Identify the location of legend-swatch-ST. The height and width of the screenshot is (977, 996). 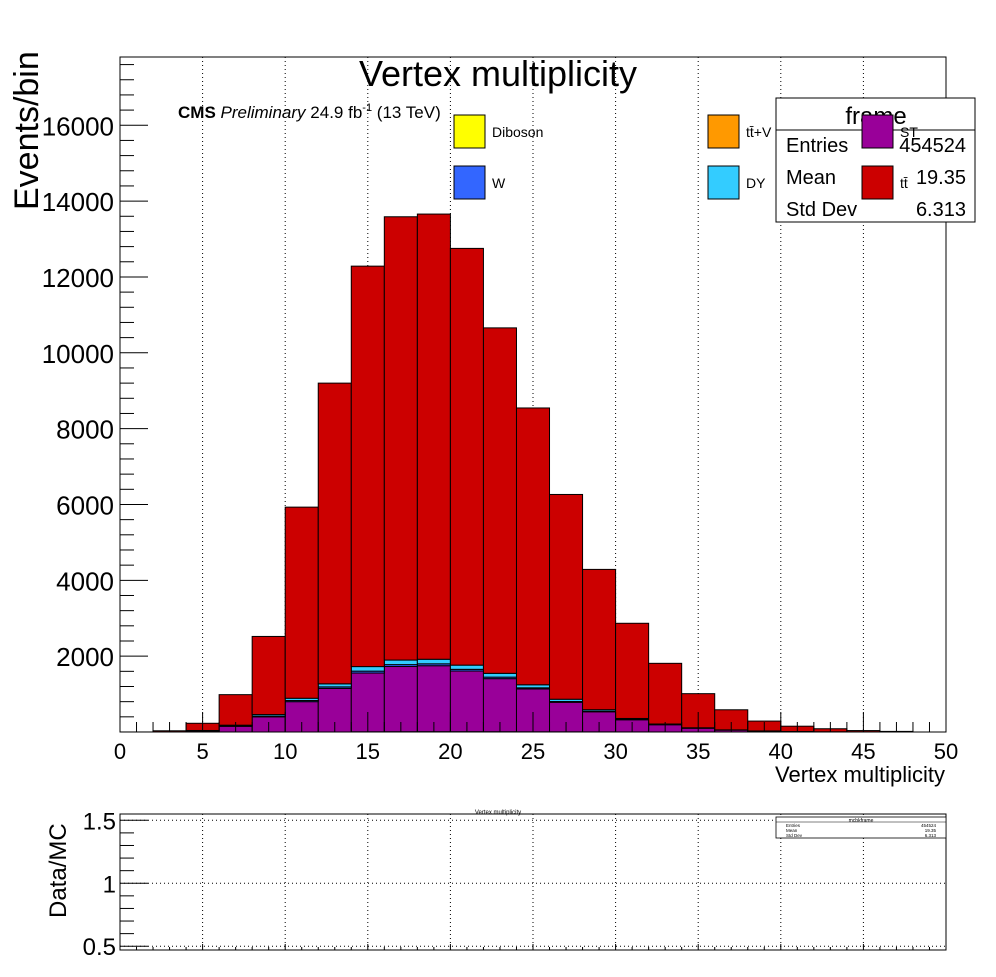
(877, 131).